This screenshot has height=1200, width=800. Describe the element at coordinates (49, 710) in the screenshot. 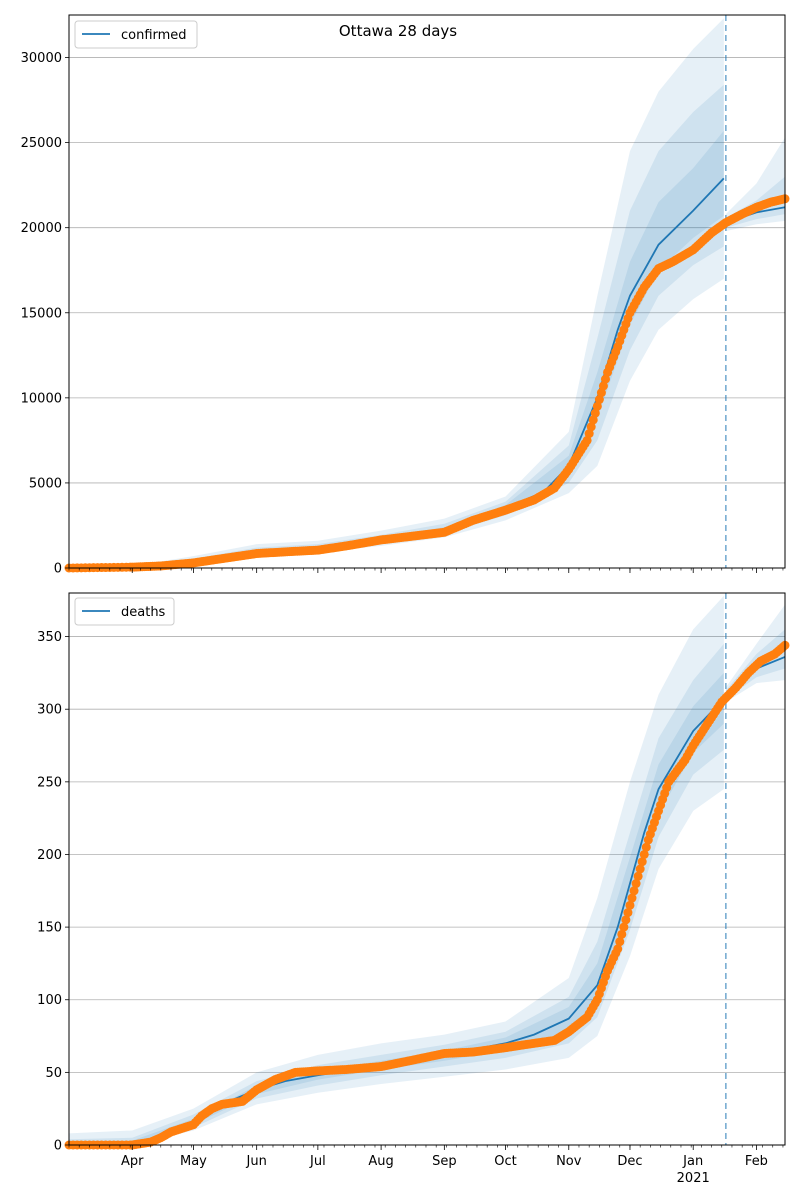

I see `y-tick-label: 300` at that location.